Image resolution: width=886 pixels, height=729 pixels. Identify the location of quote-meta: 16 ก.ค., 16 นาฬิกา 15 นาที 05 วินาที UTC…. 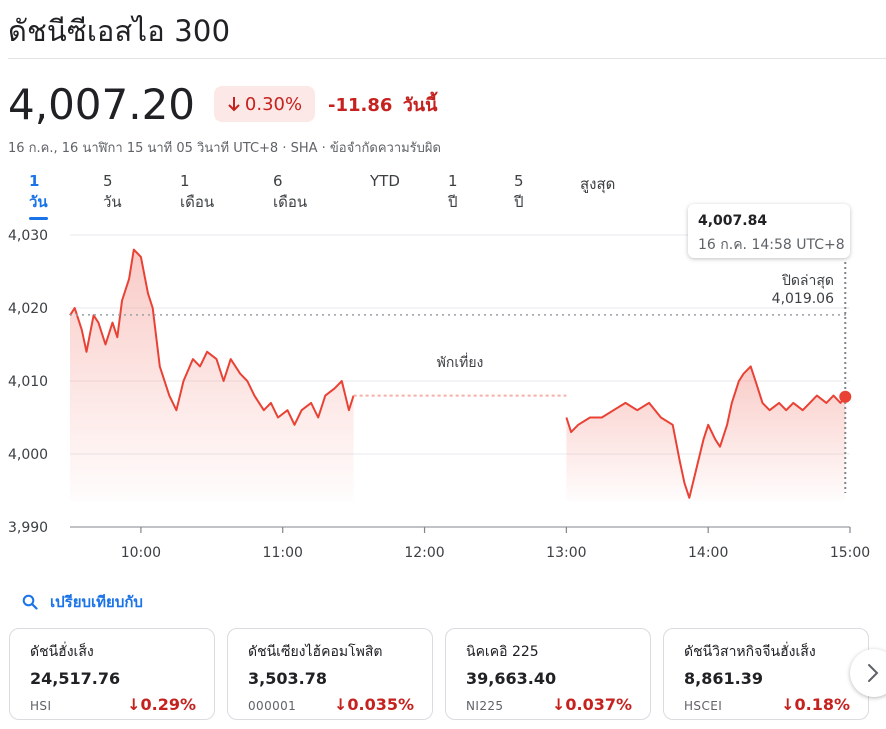
(224, 148).